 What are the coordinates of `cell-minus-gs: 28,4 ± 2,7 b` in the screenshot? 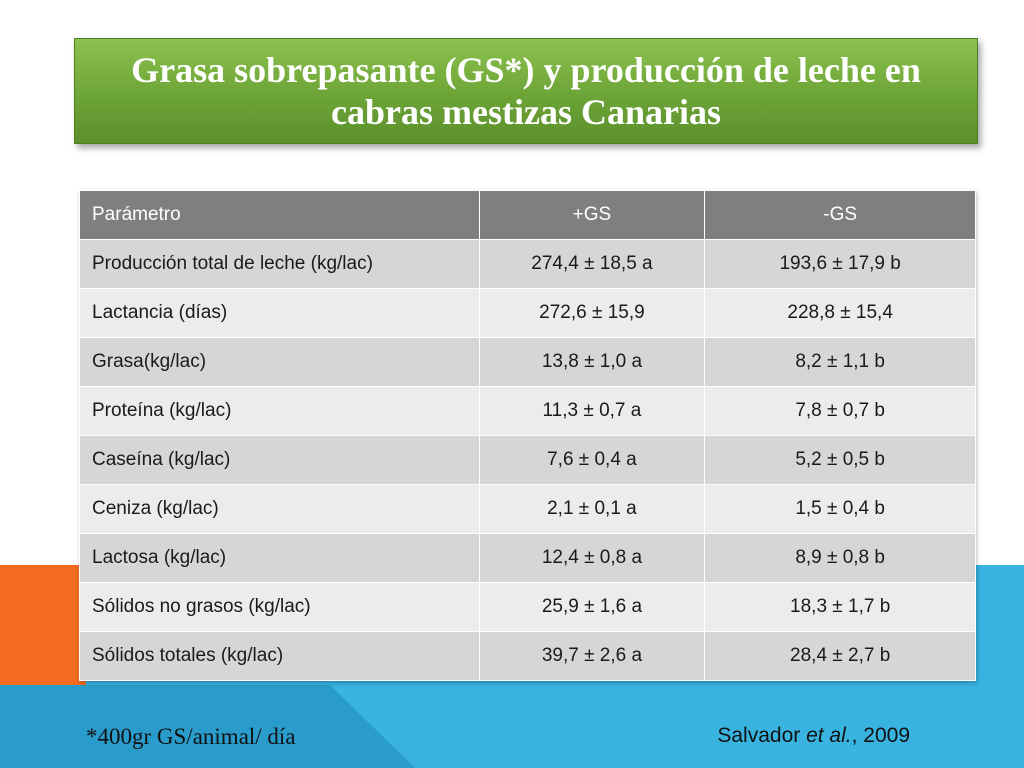 It's located at (840, 656).